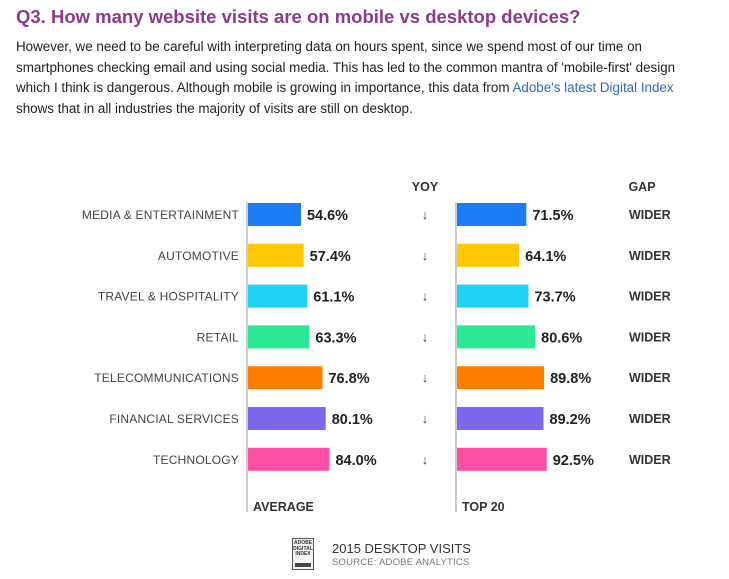 Image resolution: width=729 pixels, height=579 pixels. Describe the element at coordinates (401, 548) in the screenshot. I see `chart-title: 2015 DESKTOP VISITS` at that location.